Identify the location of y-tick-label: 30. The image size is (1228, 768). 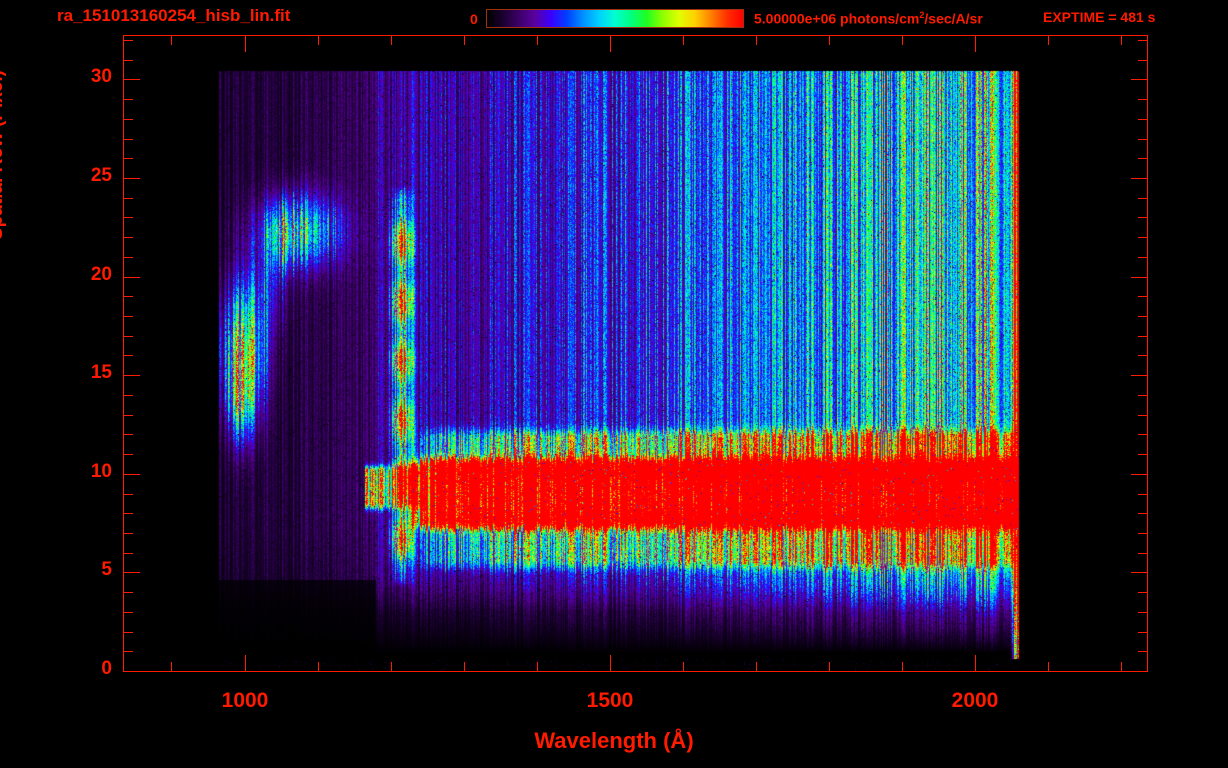
(101, 76).